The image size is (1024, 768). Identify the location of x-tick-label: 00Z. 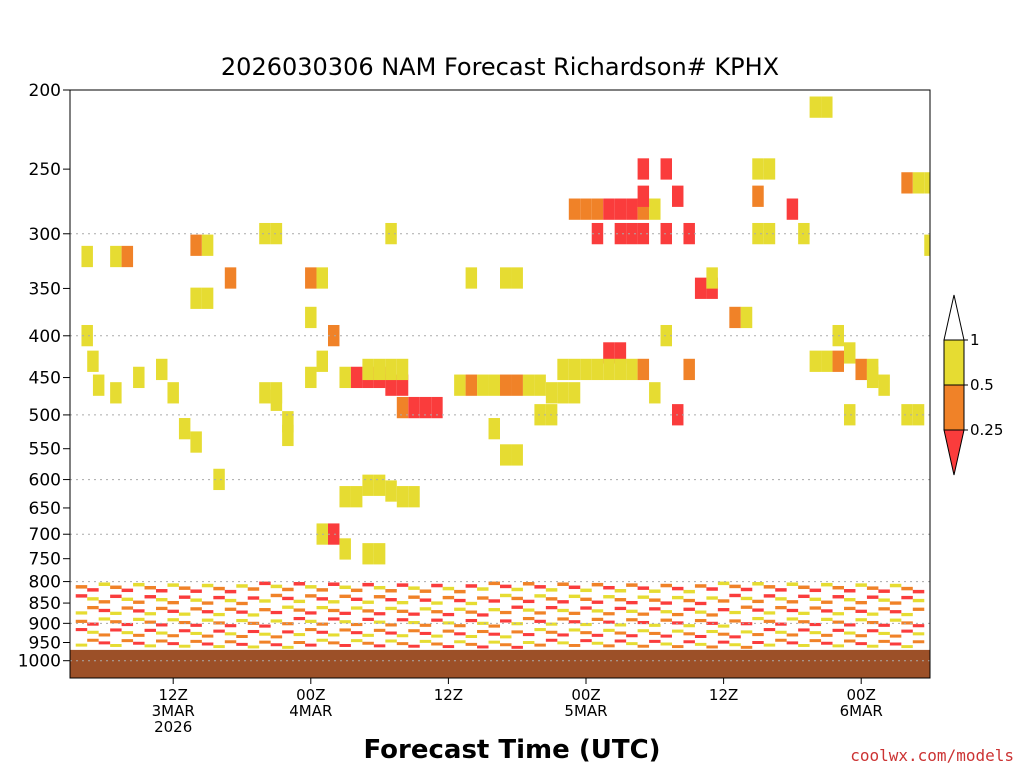
(861, 695).